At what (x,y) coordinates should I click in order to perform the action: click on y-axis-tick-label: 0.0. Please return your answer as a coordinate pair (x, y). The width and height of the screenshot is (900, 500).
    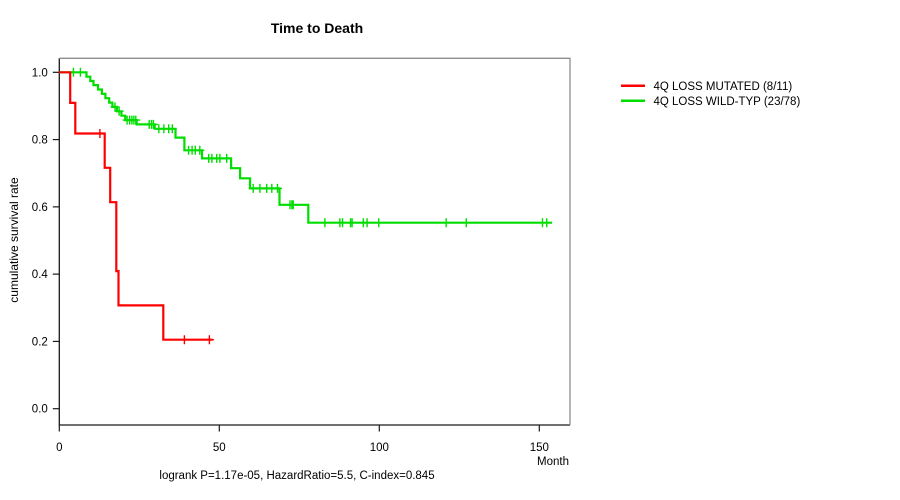
    Looking at the image, I should click on (40, 410).